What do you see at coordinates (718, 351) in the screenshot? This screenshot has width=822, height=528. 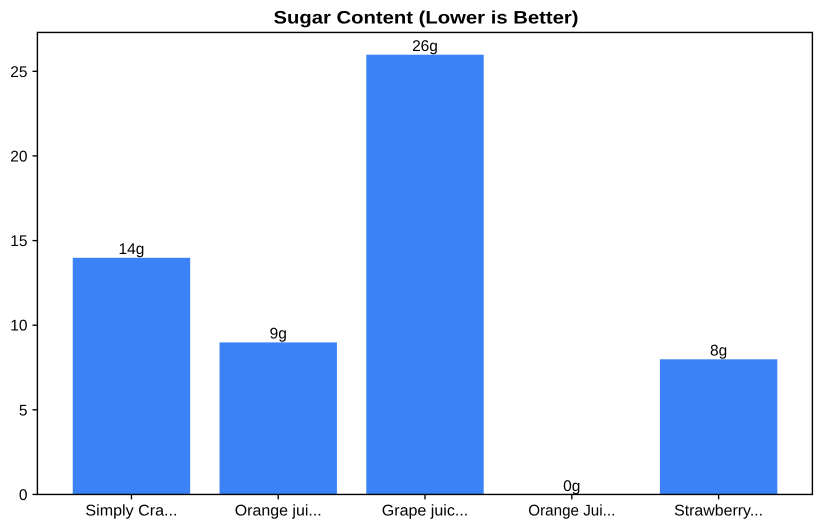 I see `svg-text: 8g` at bounding box center [718, 351].